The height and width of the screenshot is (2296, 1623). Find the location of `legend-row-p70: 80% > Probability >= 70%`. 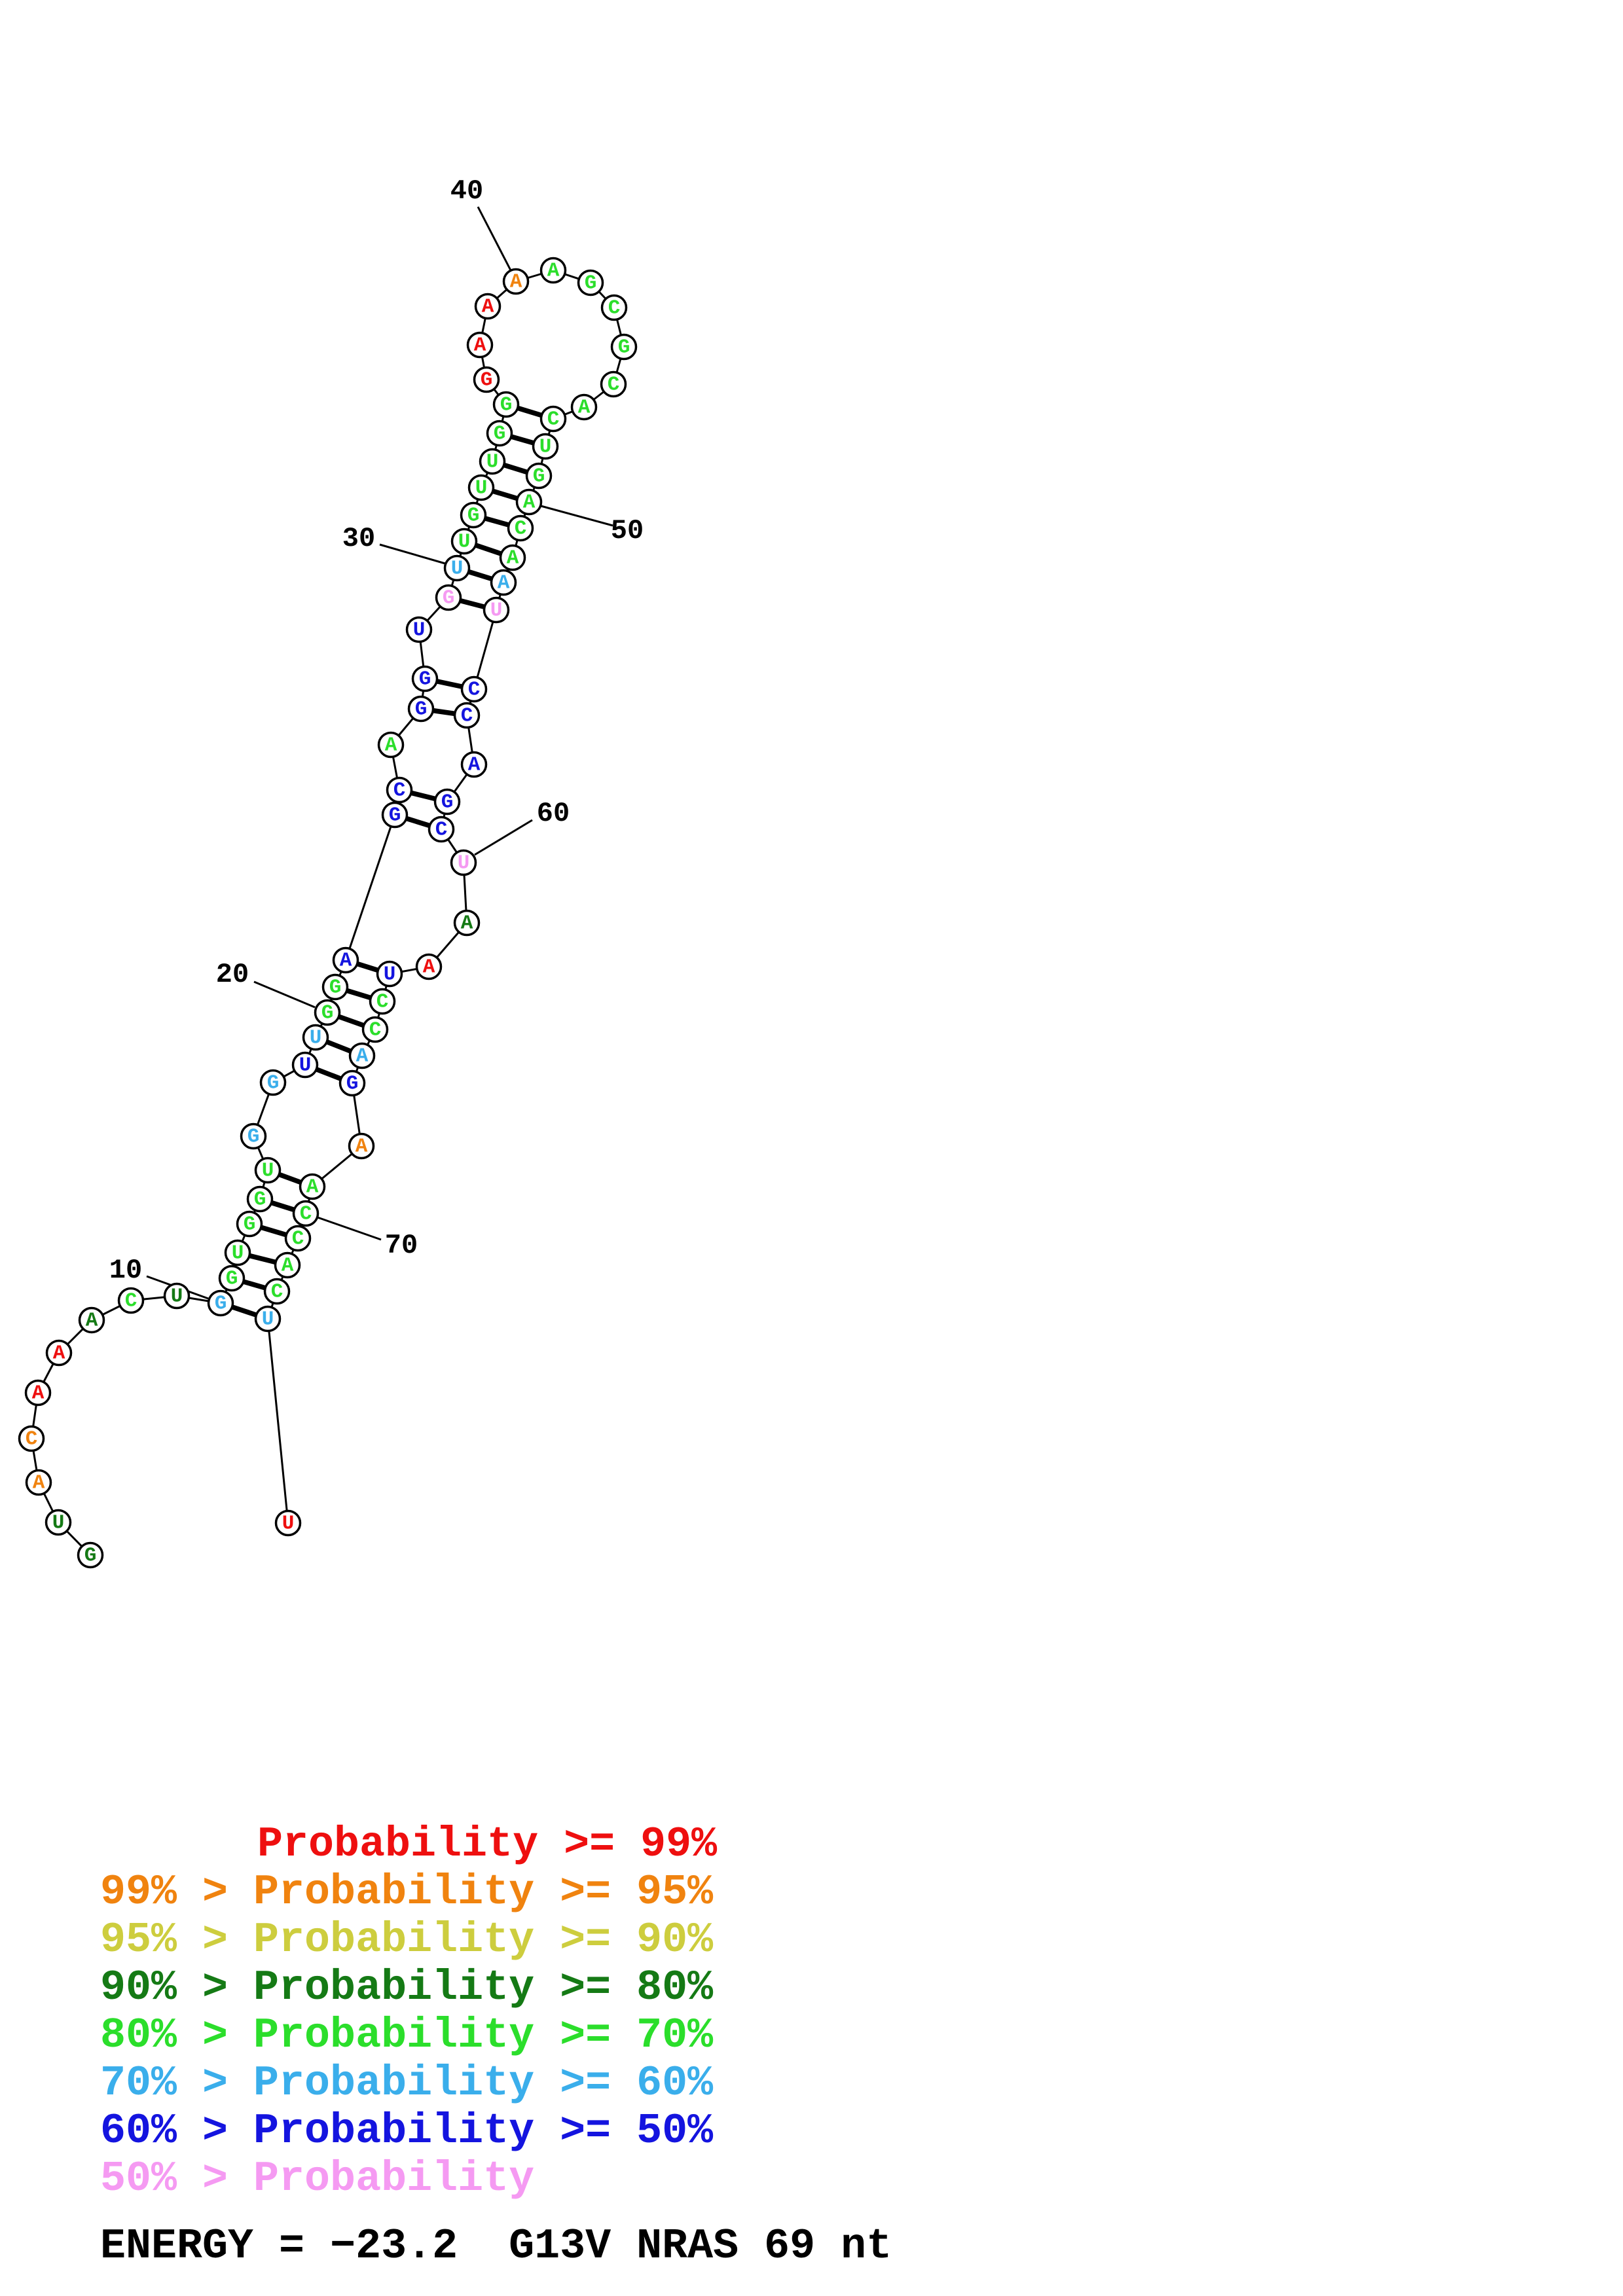

legend-row-p70: 80% > Probability >= 70% is located at coordinates (407, 2035).